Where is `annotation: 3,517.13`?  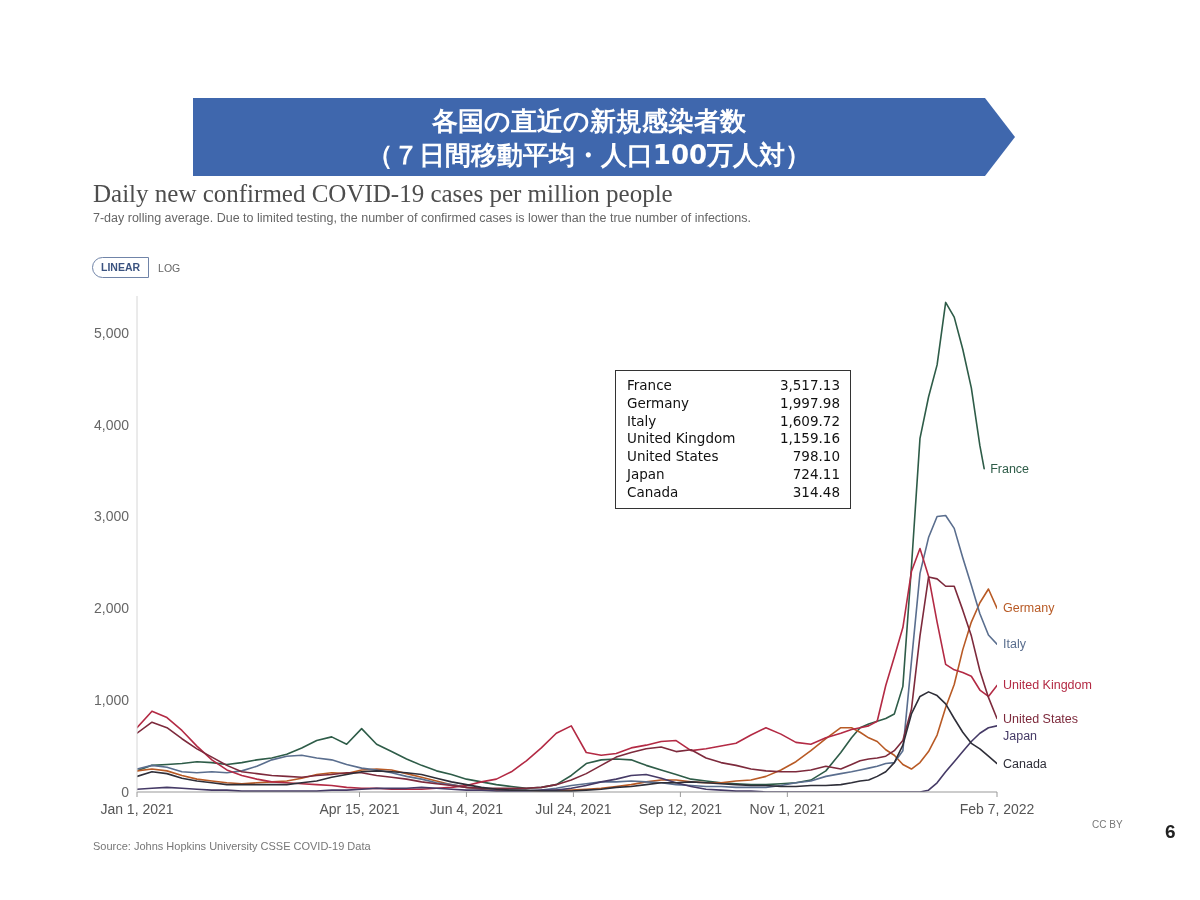
annotation: 3,517.13 is located at coordinates (809, 386).